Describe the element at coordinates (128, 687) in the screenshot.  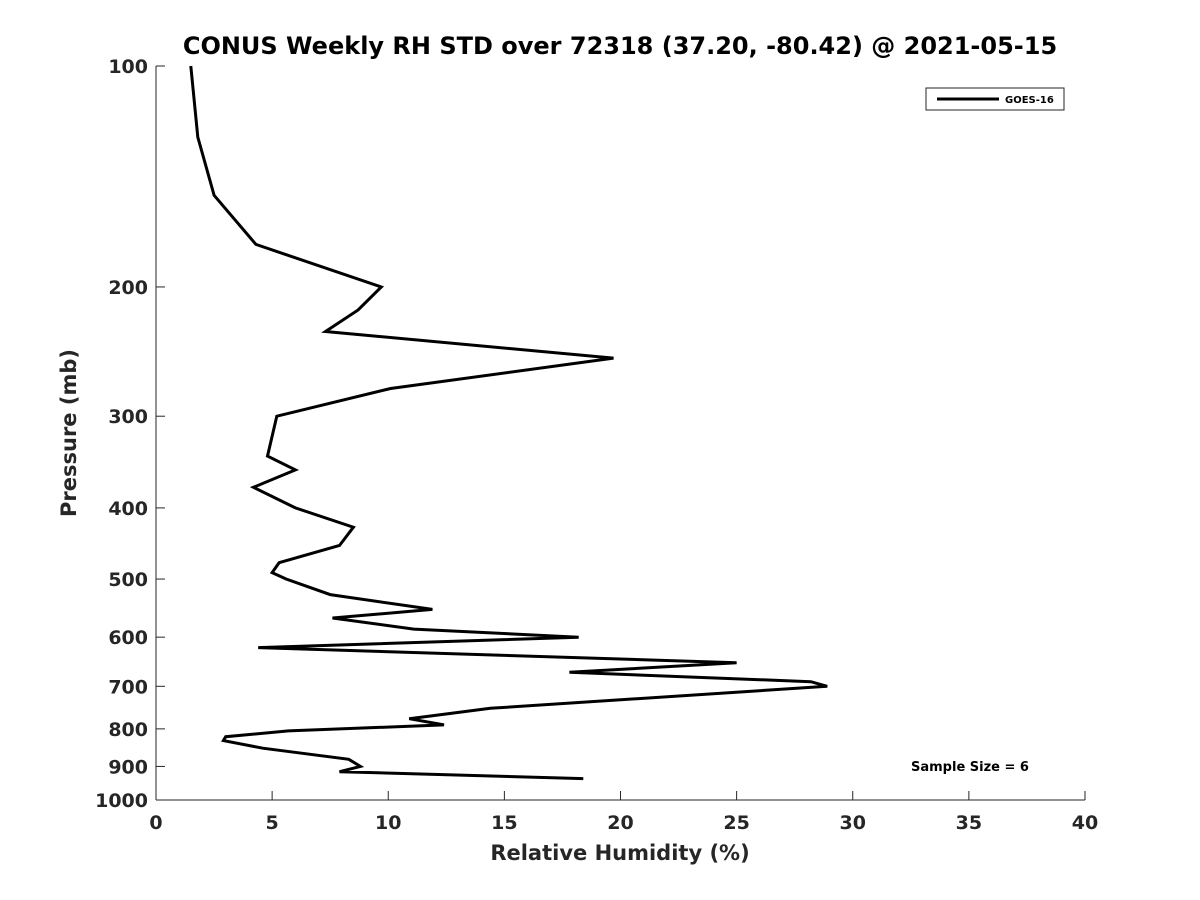
I see `y-tick-label: 700` at that location.